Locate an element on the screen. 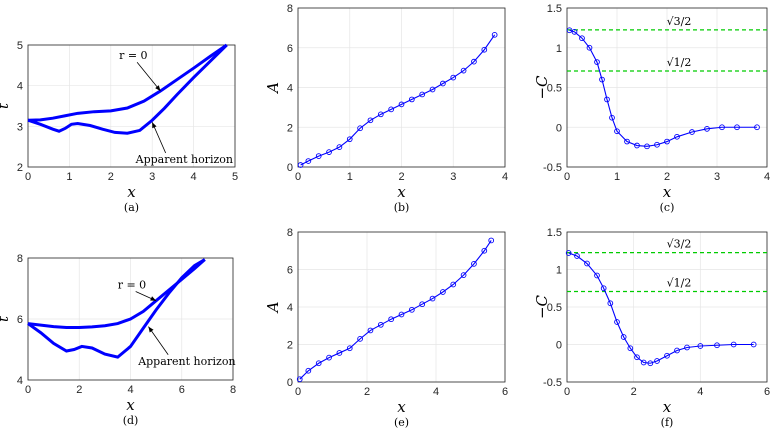 Image resolution: width=781 pixels, height=439 pixels. panel-caption: (c) is located at coordinates (667, 207).